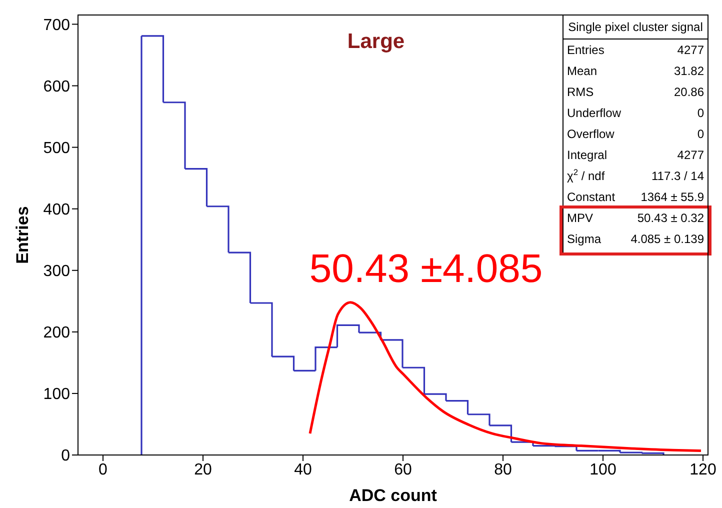  I want to click on y-axis-title: Entries, so click(22, 235).